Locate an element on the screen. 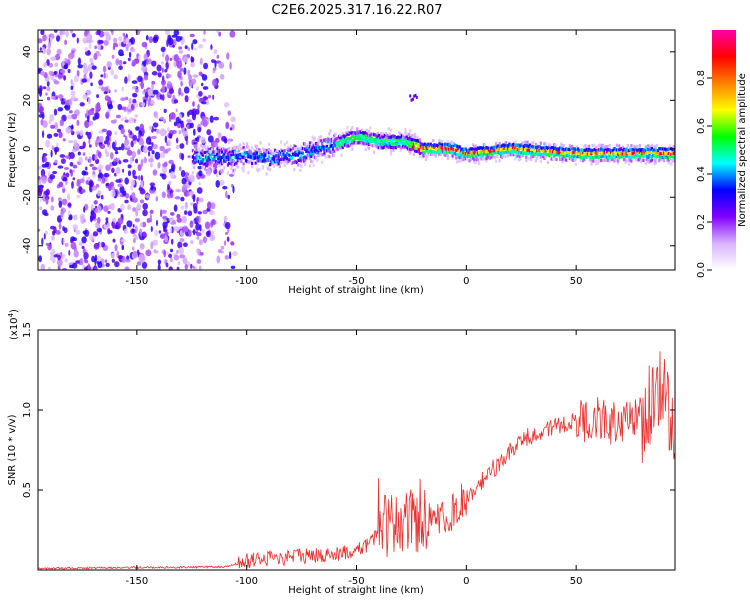  y-tick-label: 0.5 is located at coordinates (27, 490).